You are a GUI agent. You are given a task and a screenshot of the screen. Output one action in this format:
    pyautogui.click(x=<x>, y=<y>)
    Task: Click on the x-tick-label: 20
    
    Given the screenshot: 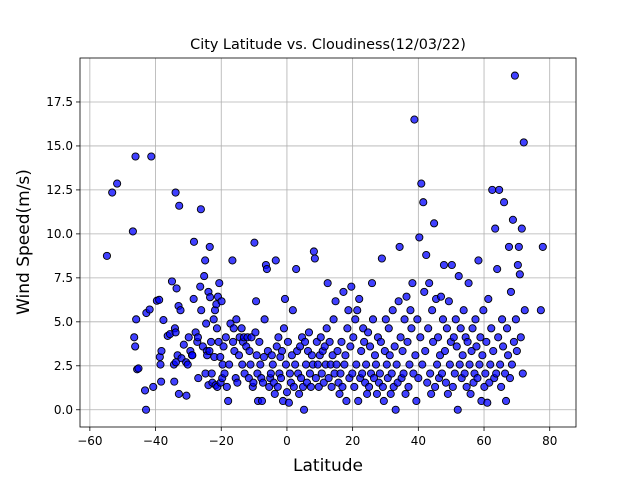 What is the action you would take?
    pyautogui.click(x=352, y=441)
    